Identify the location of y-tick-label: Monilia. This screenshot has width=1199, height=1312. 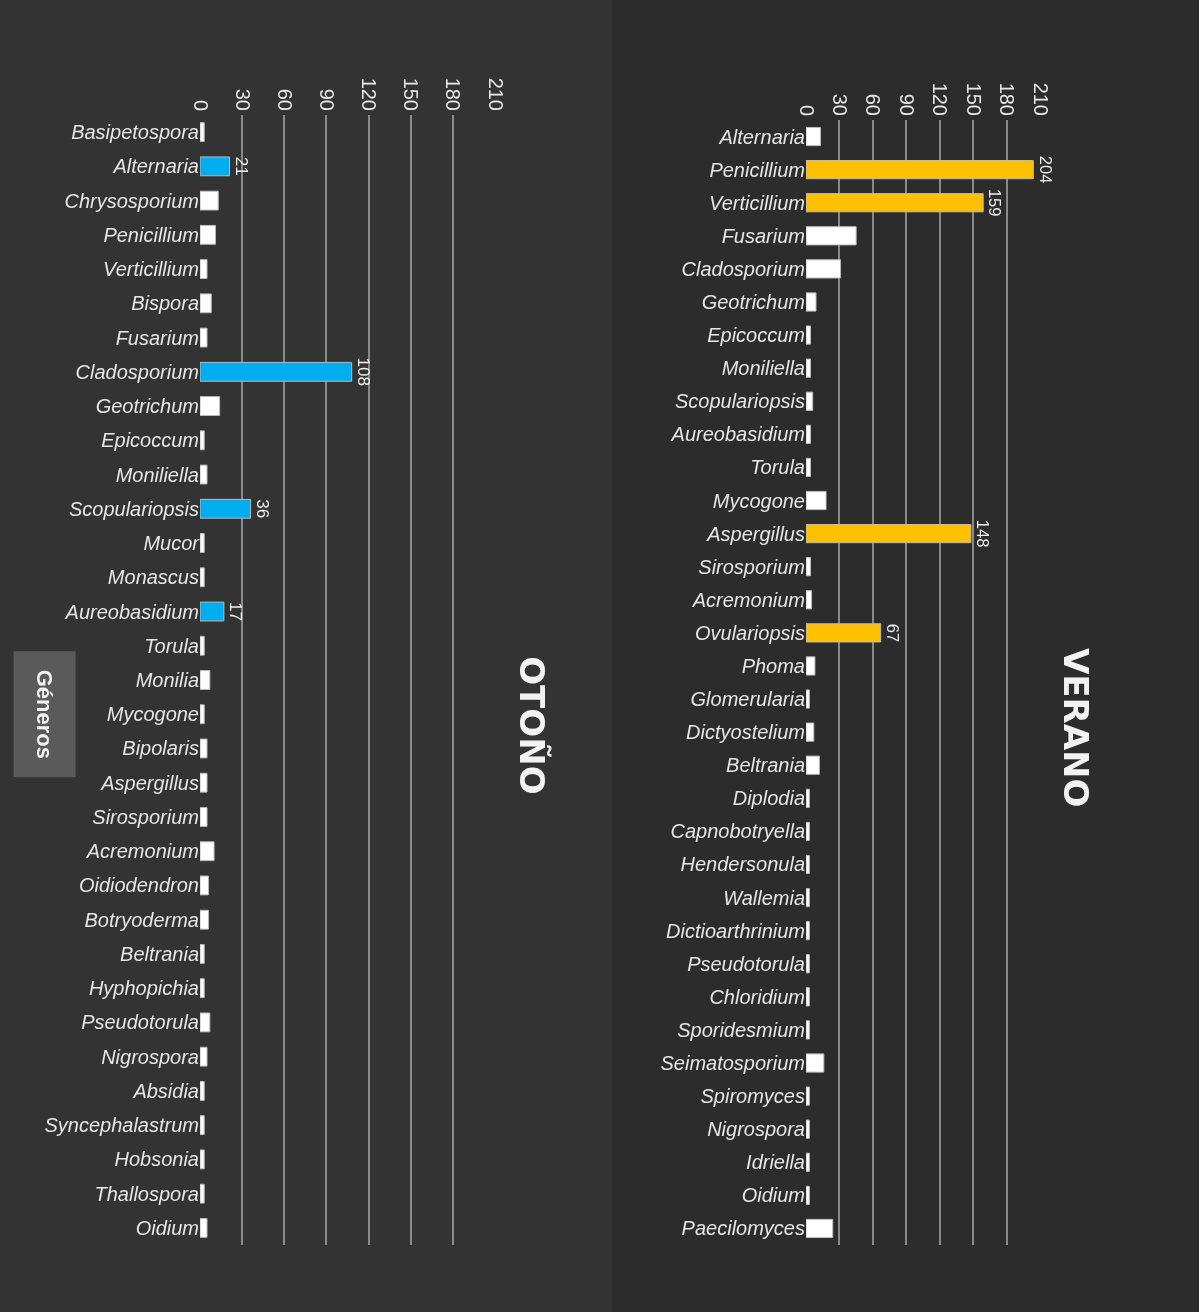
(167, 680).